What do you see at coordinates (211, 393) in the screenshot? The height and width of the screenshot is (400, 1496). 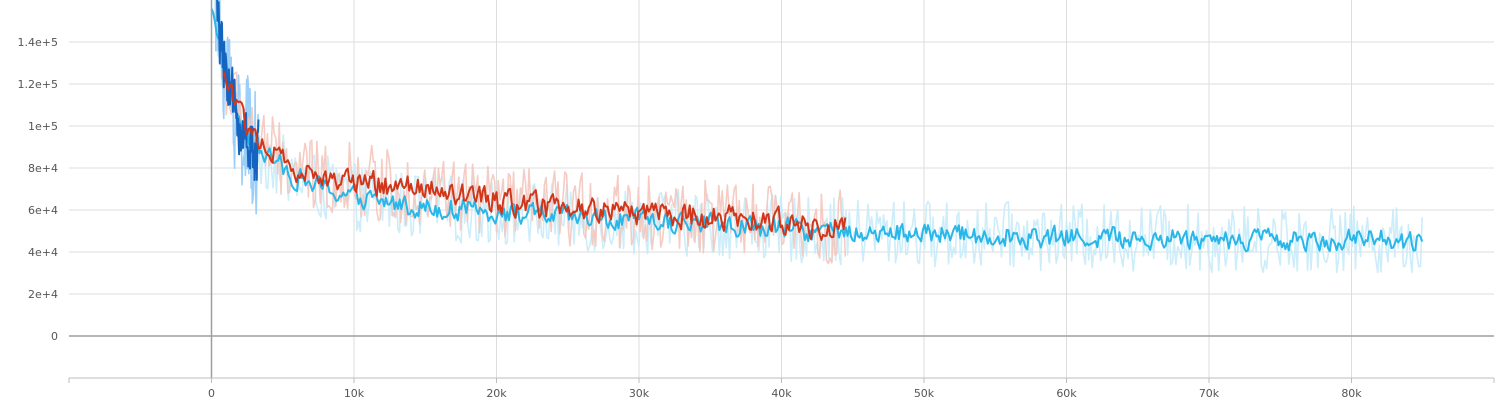 I see `x-tick-label: 0` at bounding box center [211, 393].